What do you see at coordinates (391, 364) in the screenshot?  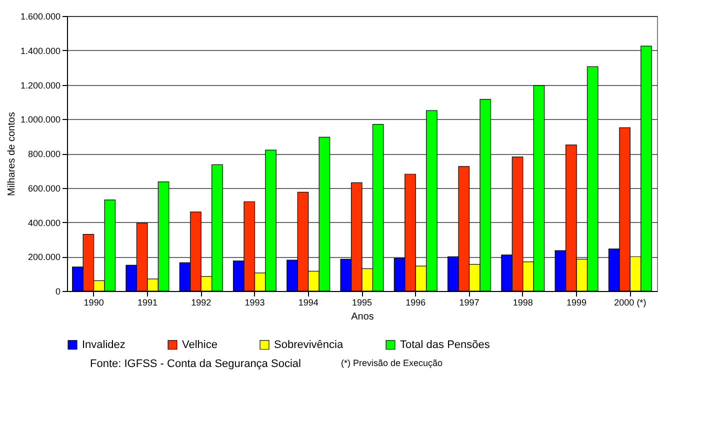 I see `text: (*) Previsão de Execução` at bounding box center [391, 364].